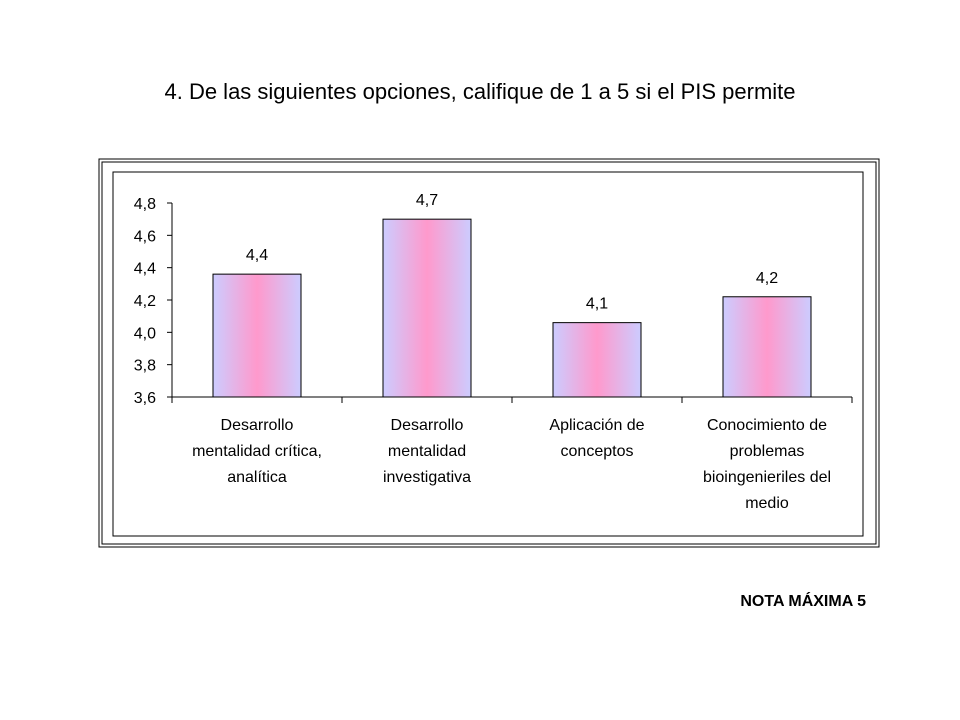 This screenshot has height=720, width=960. Describe the element at coordinates (427, 451) in the screenshot. I see `x-tick-label: mentalidad` at that location.